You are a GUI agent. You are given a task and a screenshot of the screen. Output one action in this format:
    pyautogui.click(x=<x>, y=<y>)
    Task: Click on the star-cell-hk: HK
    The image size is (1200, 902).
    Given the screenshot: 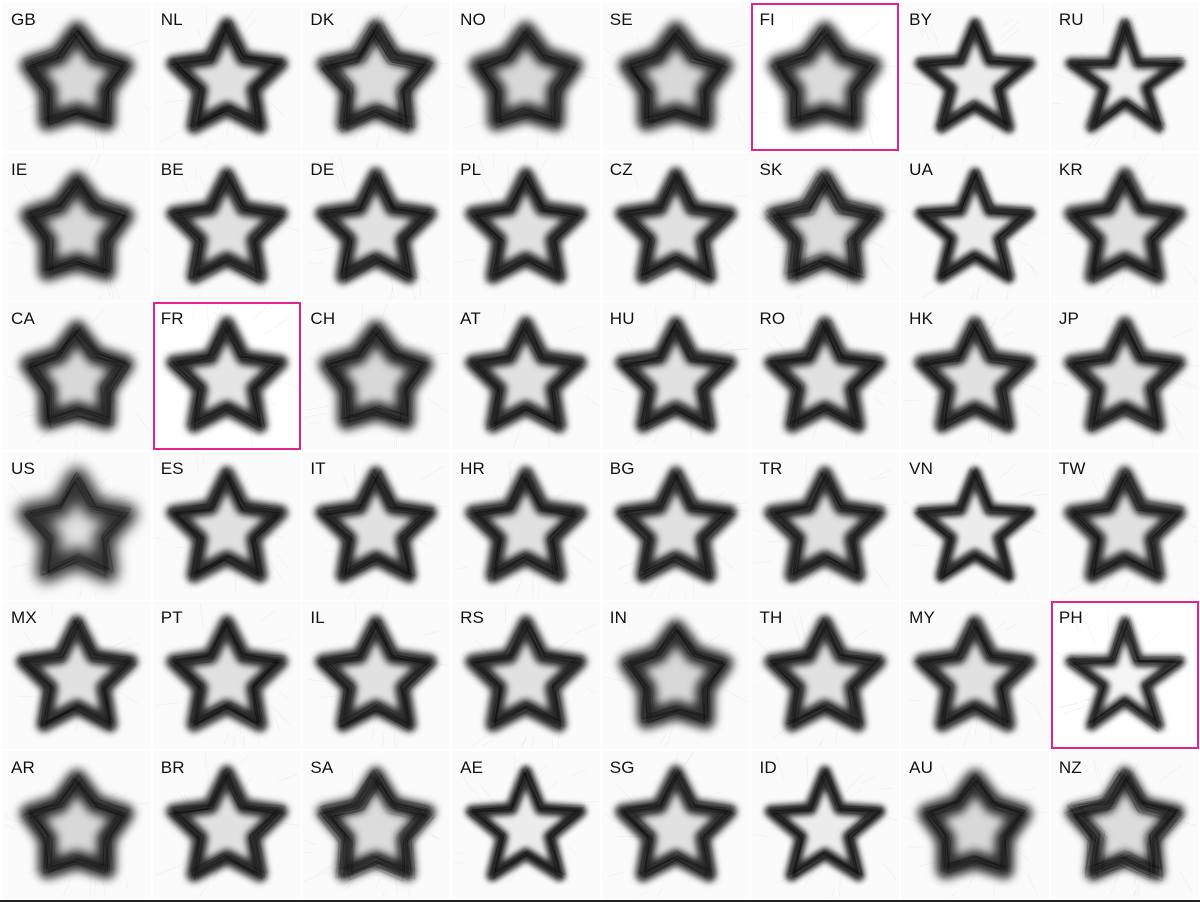 What is the action you would take?
    pyautogui.click(x=975, y=376)
    